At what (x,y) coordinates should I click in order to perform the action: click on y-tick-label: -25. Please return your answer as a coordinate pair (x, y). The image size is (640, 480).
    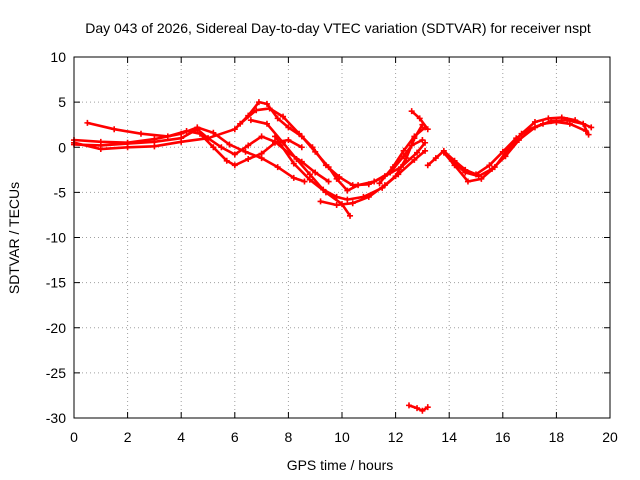
    Looking at the image, I should click on (56, 373).